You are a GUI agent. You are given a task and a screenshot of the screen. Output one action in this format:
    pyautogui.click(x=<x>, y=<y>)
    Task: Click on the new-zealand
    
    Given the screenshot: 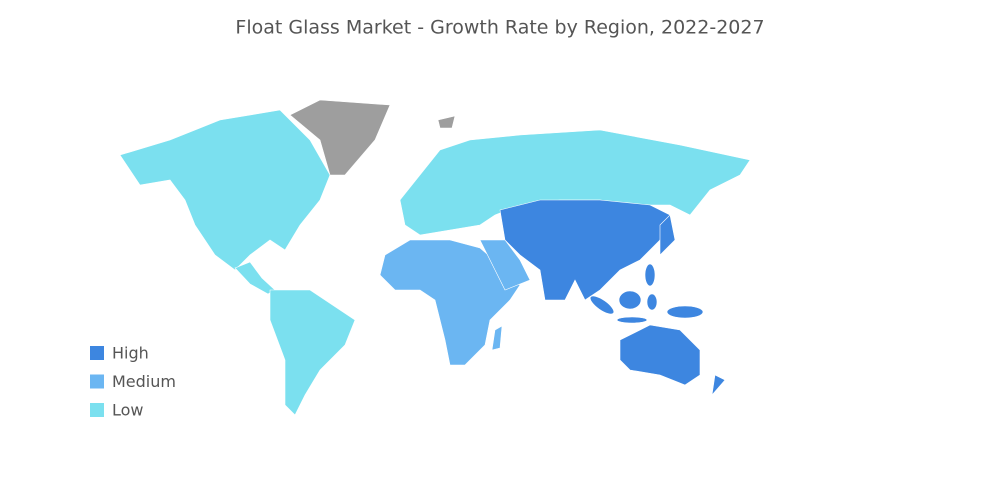 What is the action you would take?
    pyautogui.click(x=718, y=385)
    